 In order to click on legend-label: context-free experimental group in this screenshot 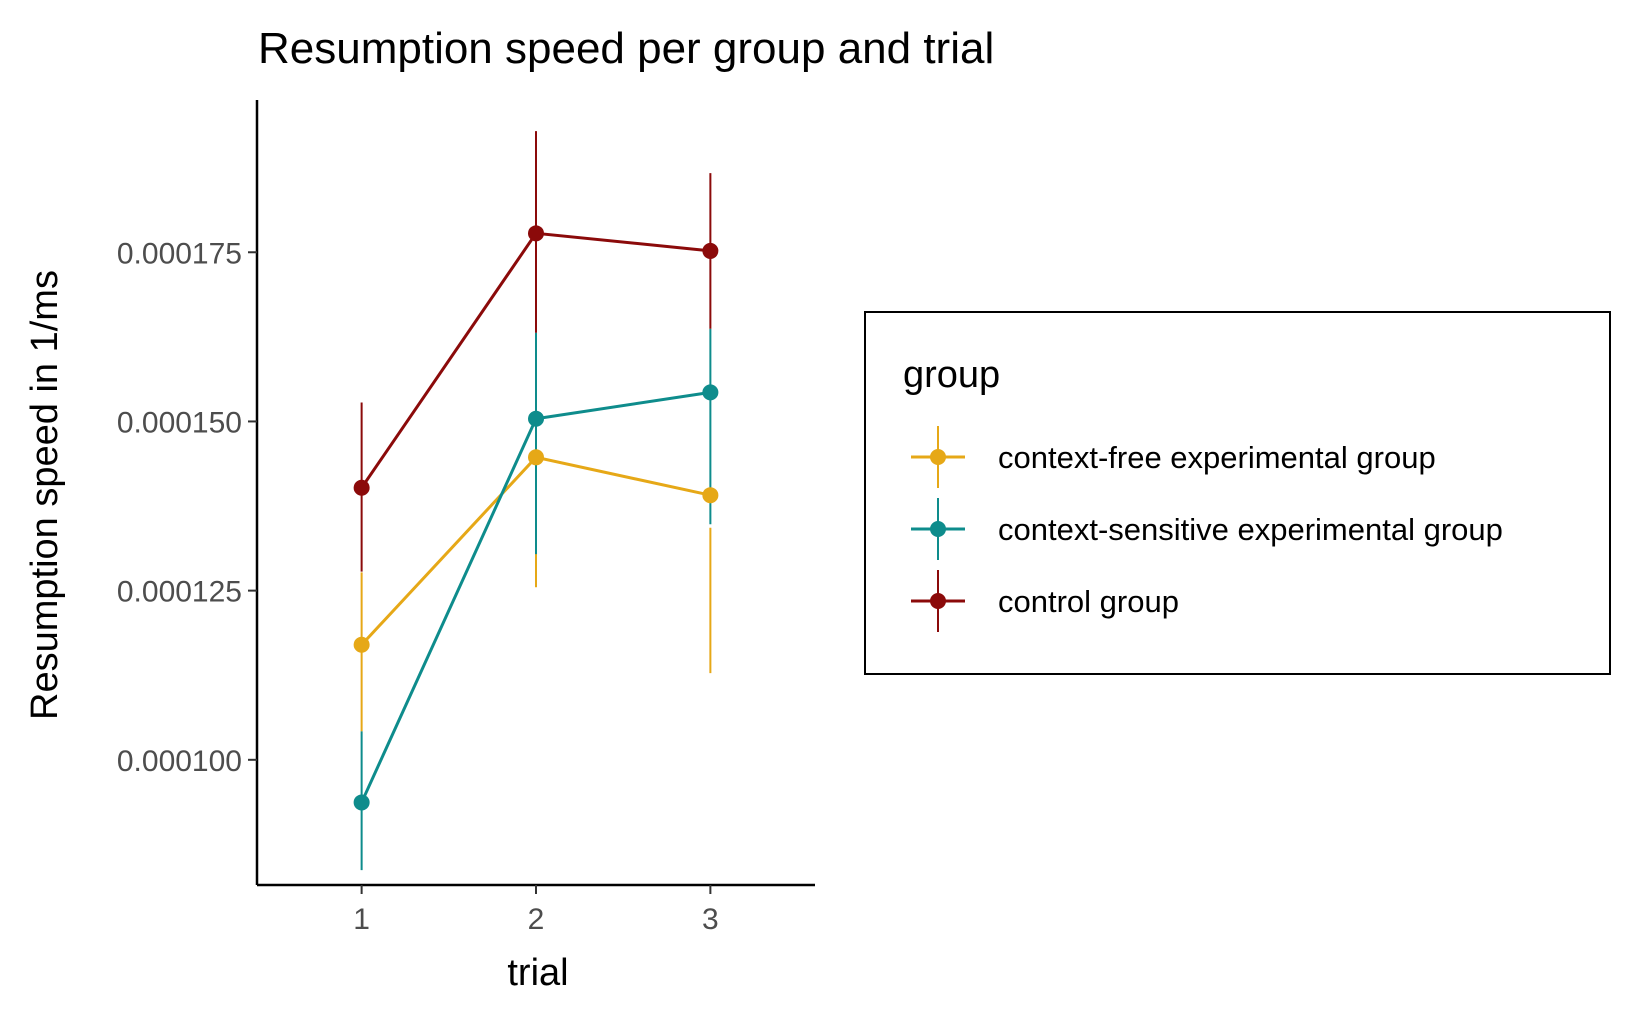, I will do `click(1217, 457)`.